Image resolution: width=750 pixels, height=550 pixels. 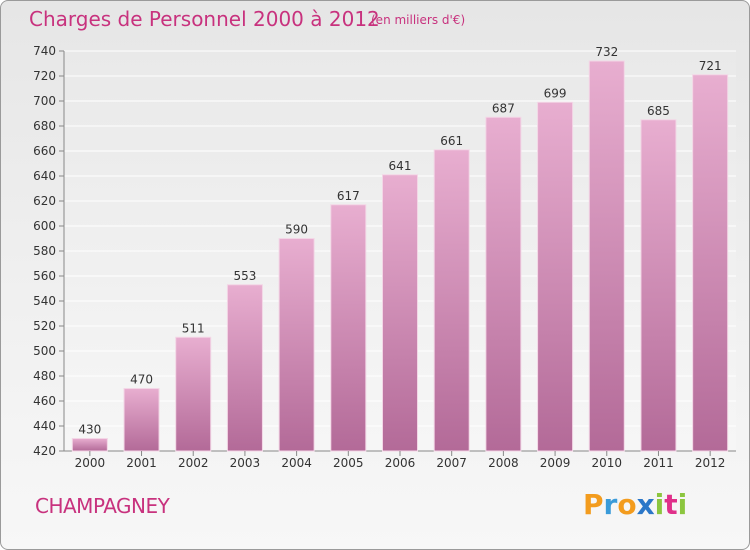 What do you see at coordinates (141, 463) in the screenshot?
I see `x-tick-label: 2001` at bounding box center [141, 463].